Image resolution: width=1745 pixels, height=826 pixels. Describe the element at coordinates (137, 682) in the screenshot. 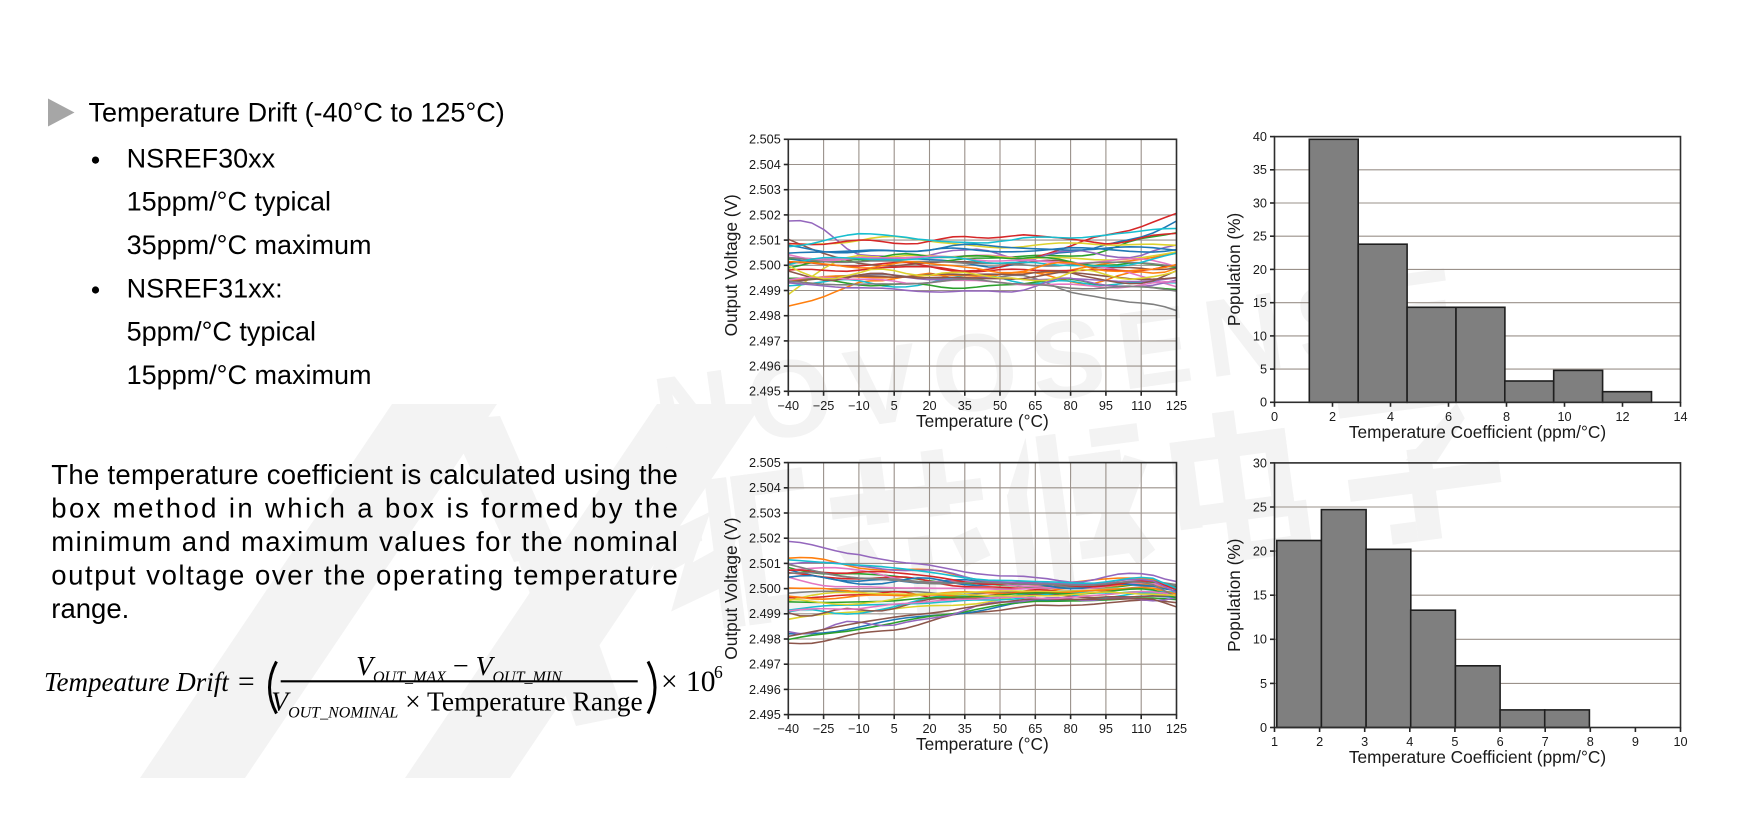

I see `svg-text: Tempeature Drift` at that location.